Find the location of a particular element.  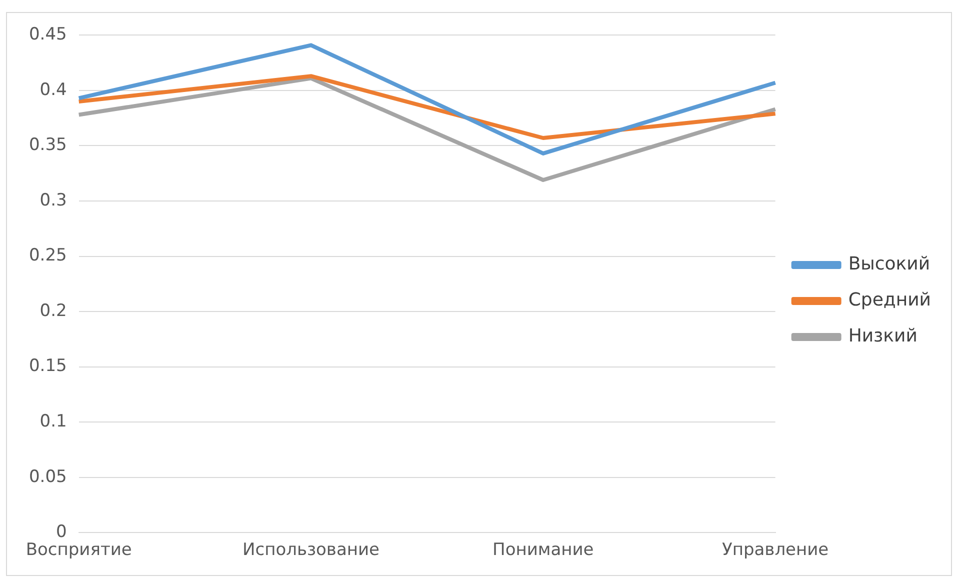

y-tick-label: 0.35 is located at coordinates (47, 145).